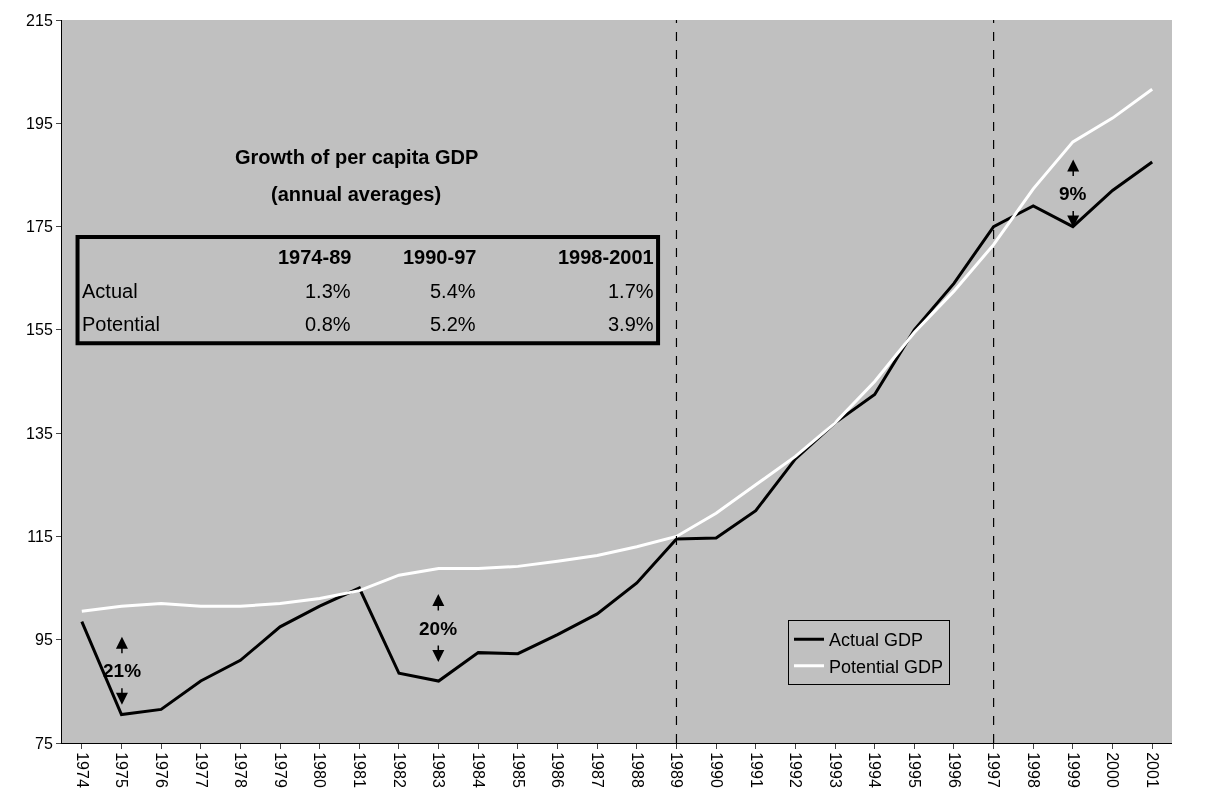 Image resolution: width=1230 pixels, height=809 pixels. Describe the element at coordinates (637, 770) in the screenshot. I see `x-tick-label: 1988` at that location.